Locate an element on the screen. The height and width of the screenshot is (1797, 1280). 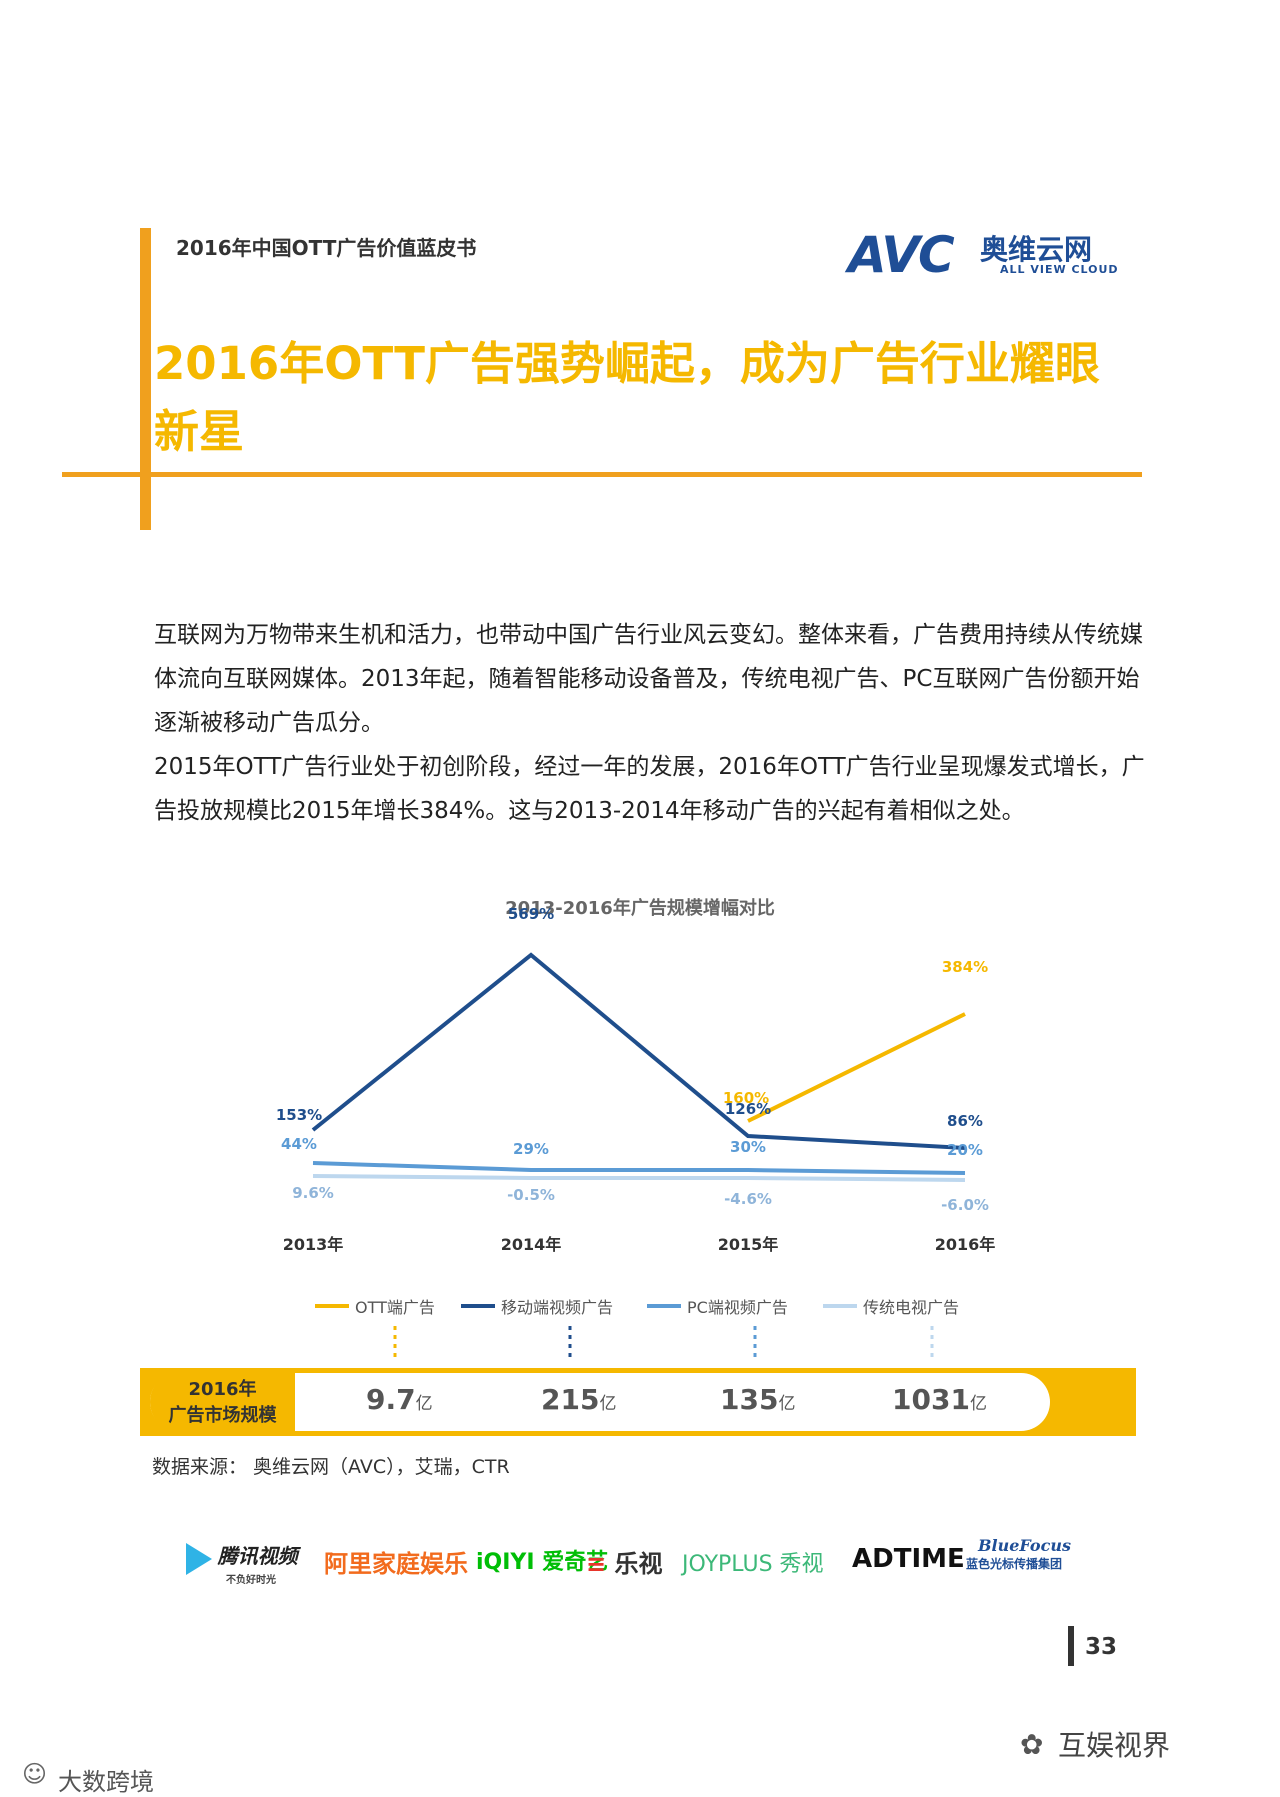
market-value-tv: 1031亿 is located at coordinates (939, 1399).